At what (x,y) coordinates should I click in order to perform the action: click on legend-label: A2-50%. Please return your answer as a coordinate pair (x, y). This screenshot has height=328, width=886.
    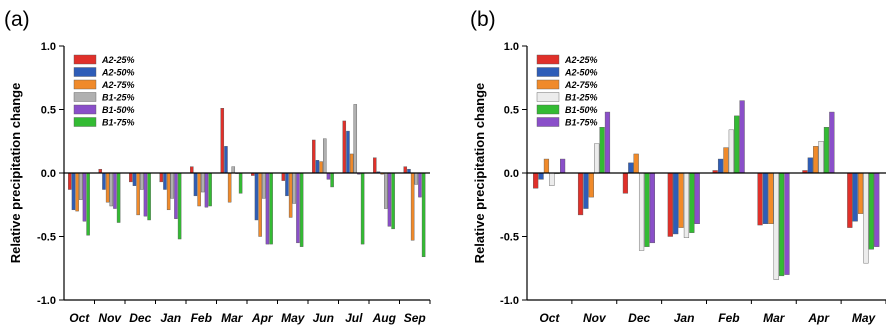
    Looking at the image, I should click on (581, 73).